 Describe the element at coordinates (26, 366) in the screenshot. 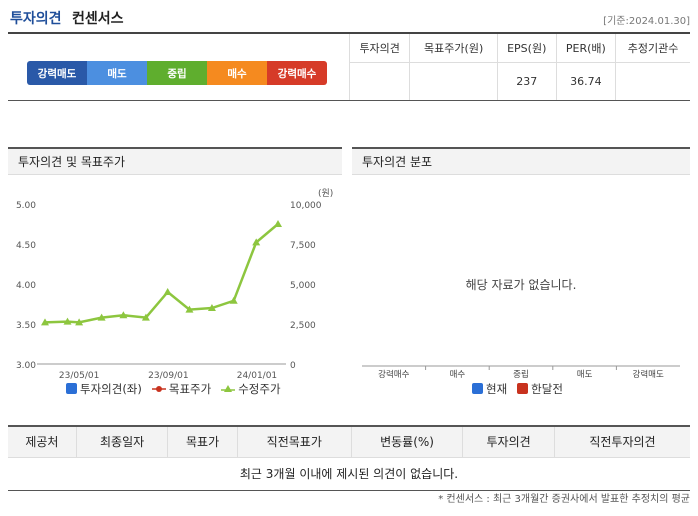

I see `y-left-tick-label: 3.00` at that location.